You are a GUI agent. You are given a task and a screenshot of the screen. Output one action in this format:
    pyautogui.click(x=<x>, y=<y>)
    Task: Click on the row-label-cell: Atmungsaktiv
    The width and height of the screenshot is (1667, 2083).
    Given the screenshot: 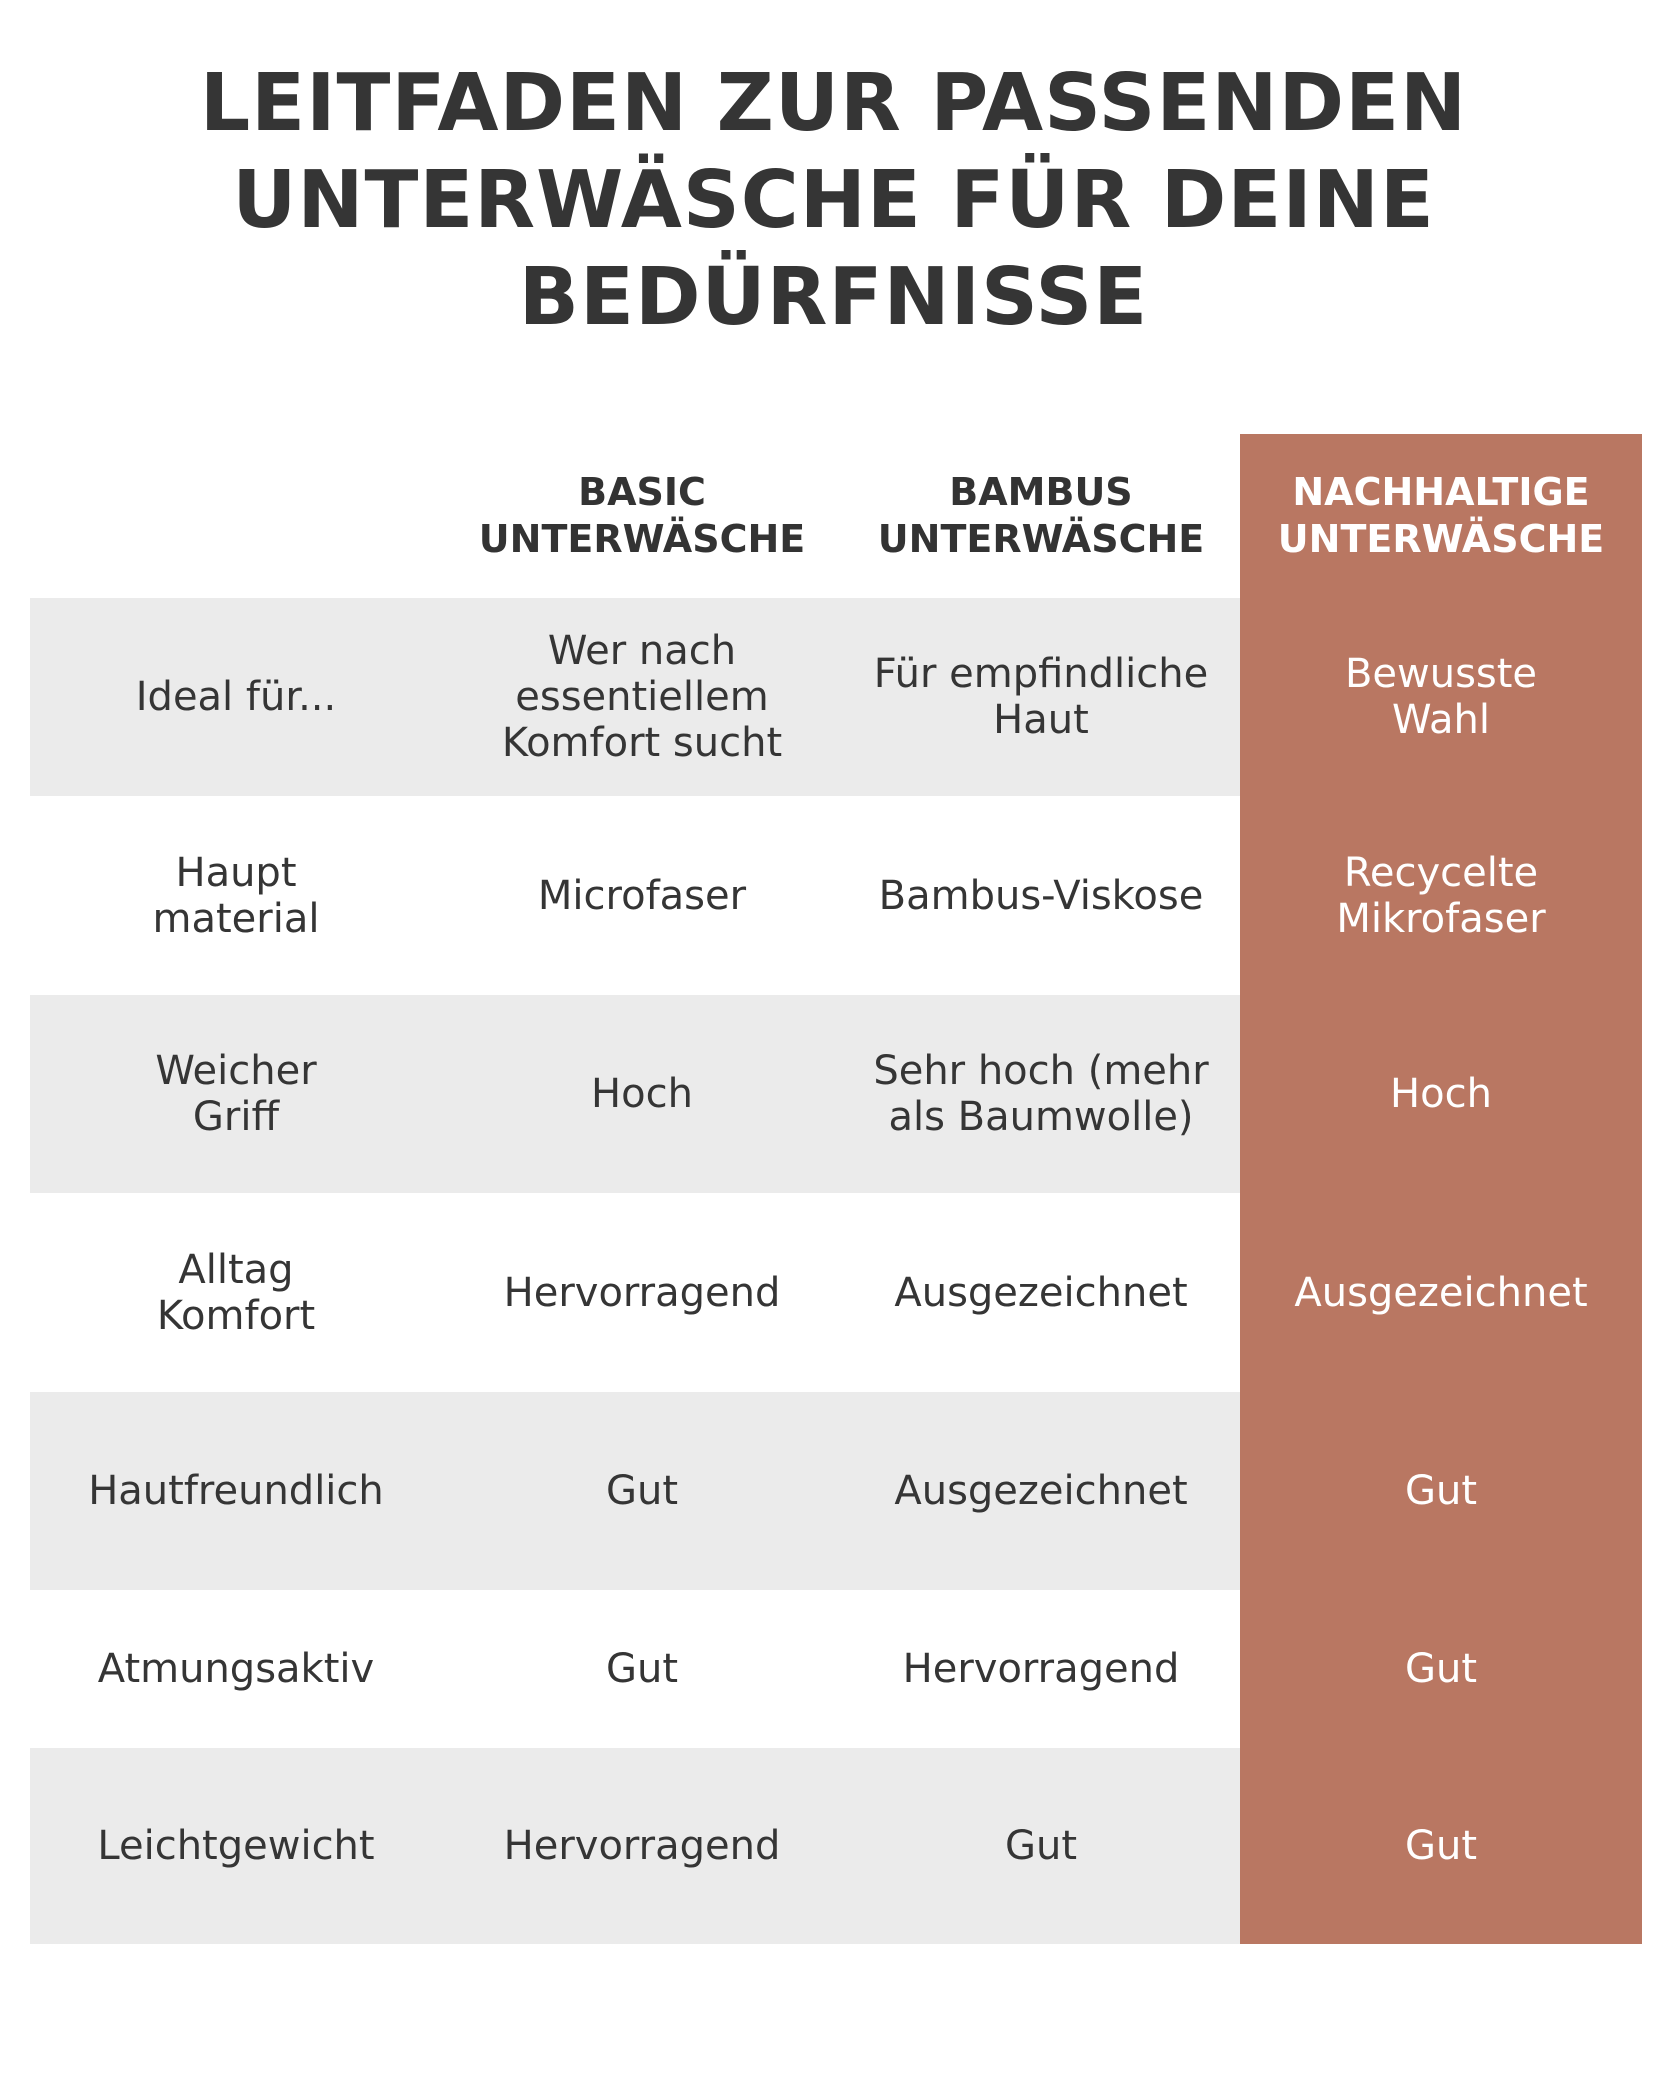 What is the action you would take?
    pyautogui.click(x=236, y=1669)
    